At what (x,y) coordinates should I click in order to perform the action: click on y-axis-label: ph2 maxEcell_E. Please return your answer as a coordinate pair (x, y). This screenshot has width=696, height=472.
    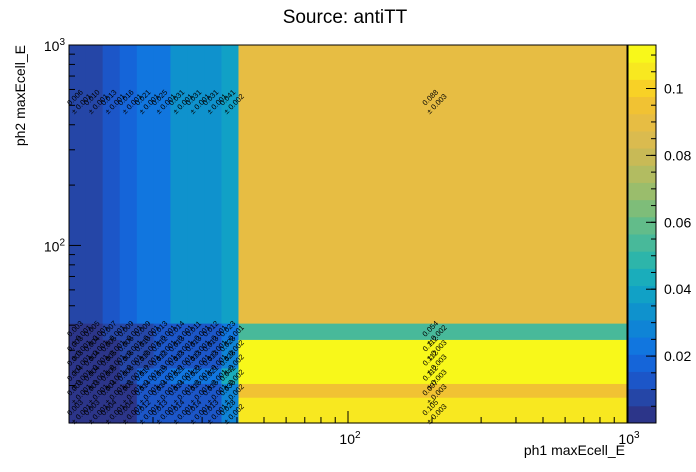
    Looking at the image, I should click on (20, 95).